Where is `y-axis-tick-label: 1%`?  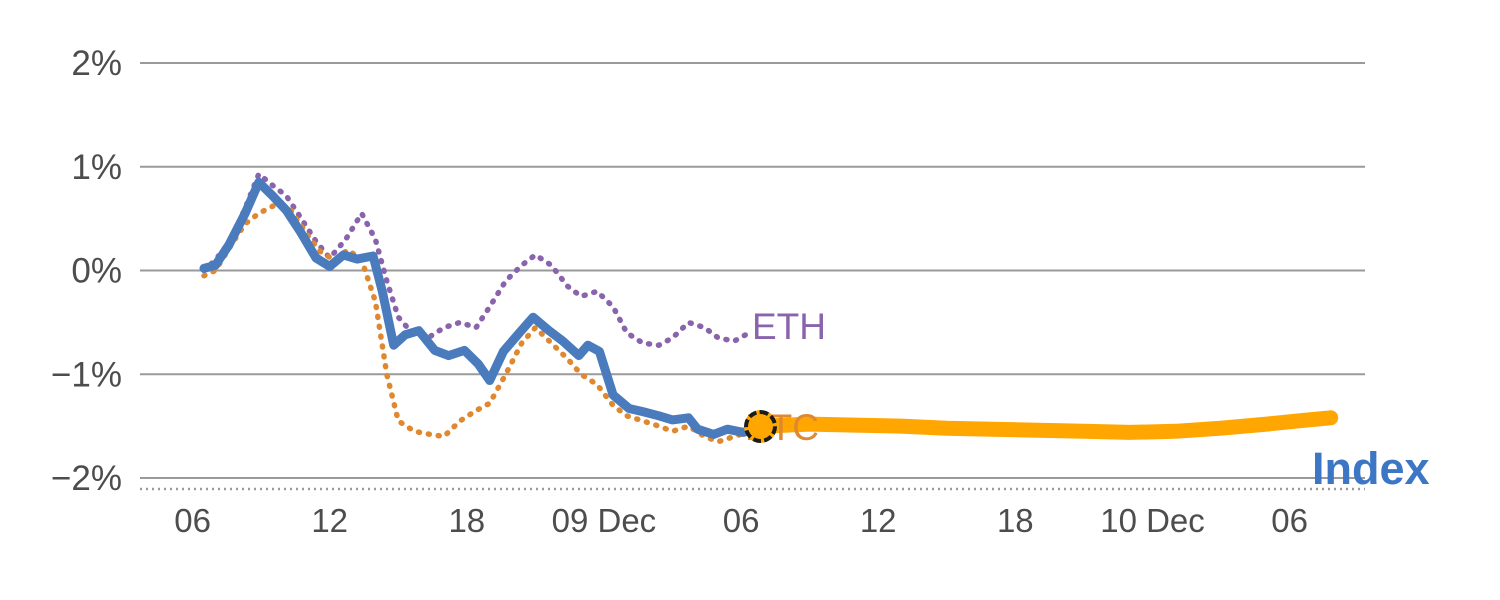 y-axis-tick-label: 1% is located at coordinates (96, 167).